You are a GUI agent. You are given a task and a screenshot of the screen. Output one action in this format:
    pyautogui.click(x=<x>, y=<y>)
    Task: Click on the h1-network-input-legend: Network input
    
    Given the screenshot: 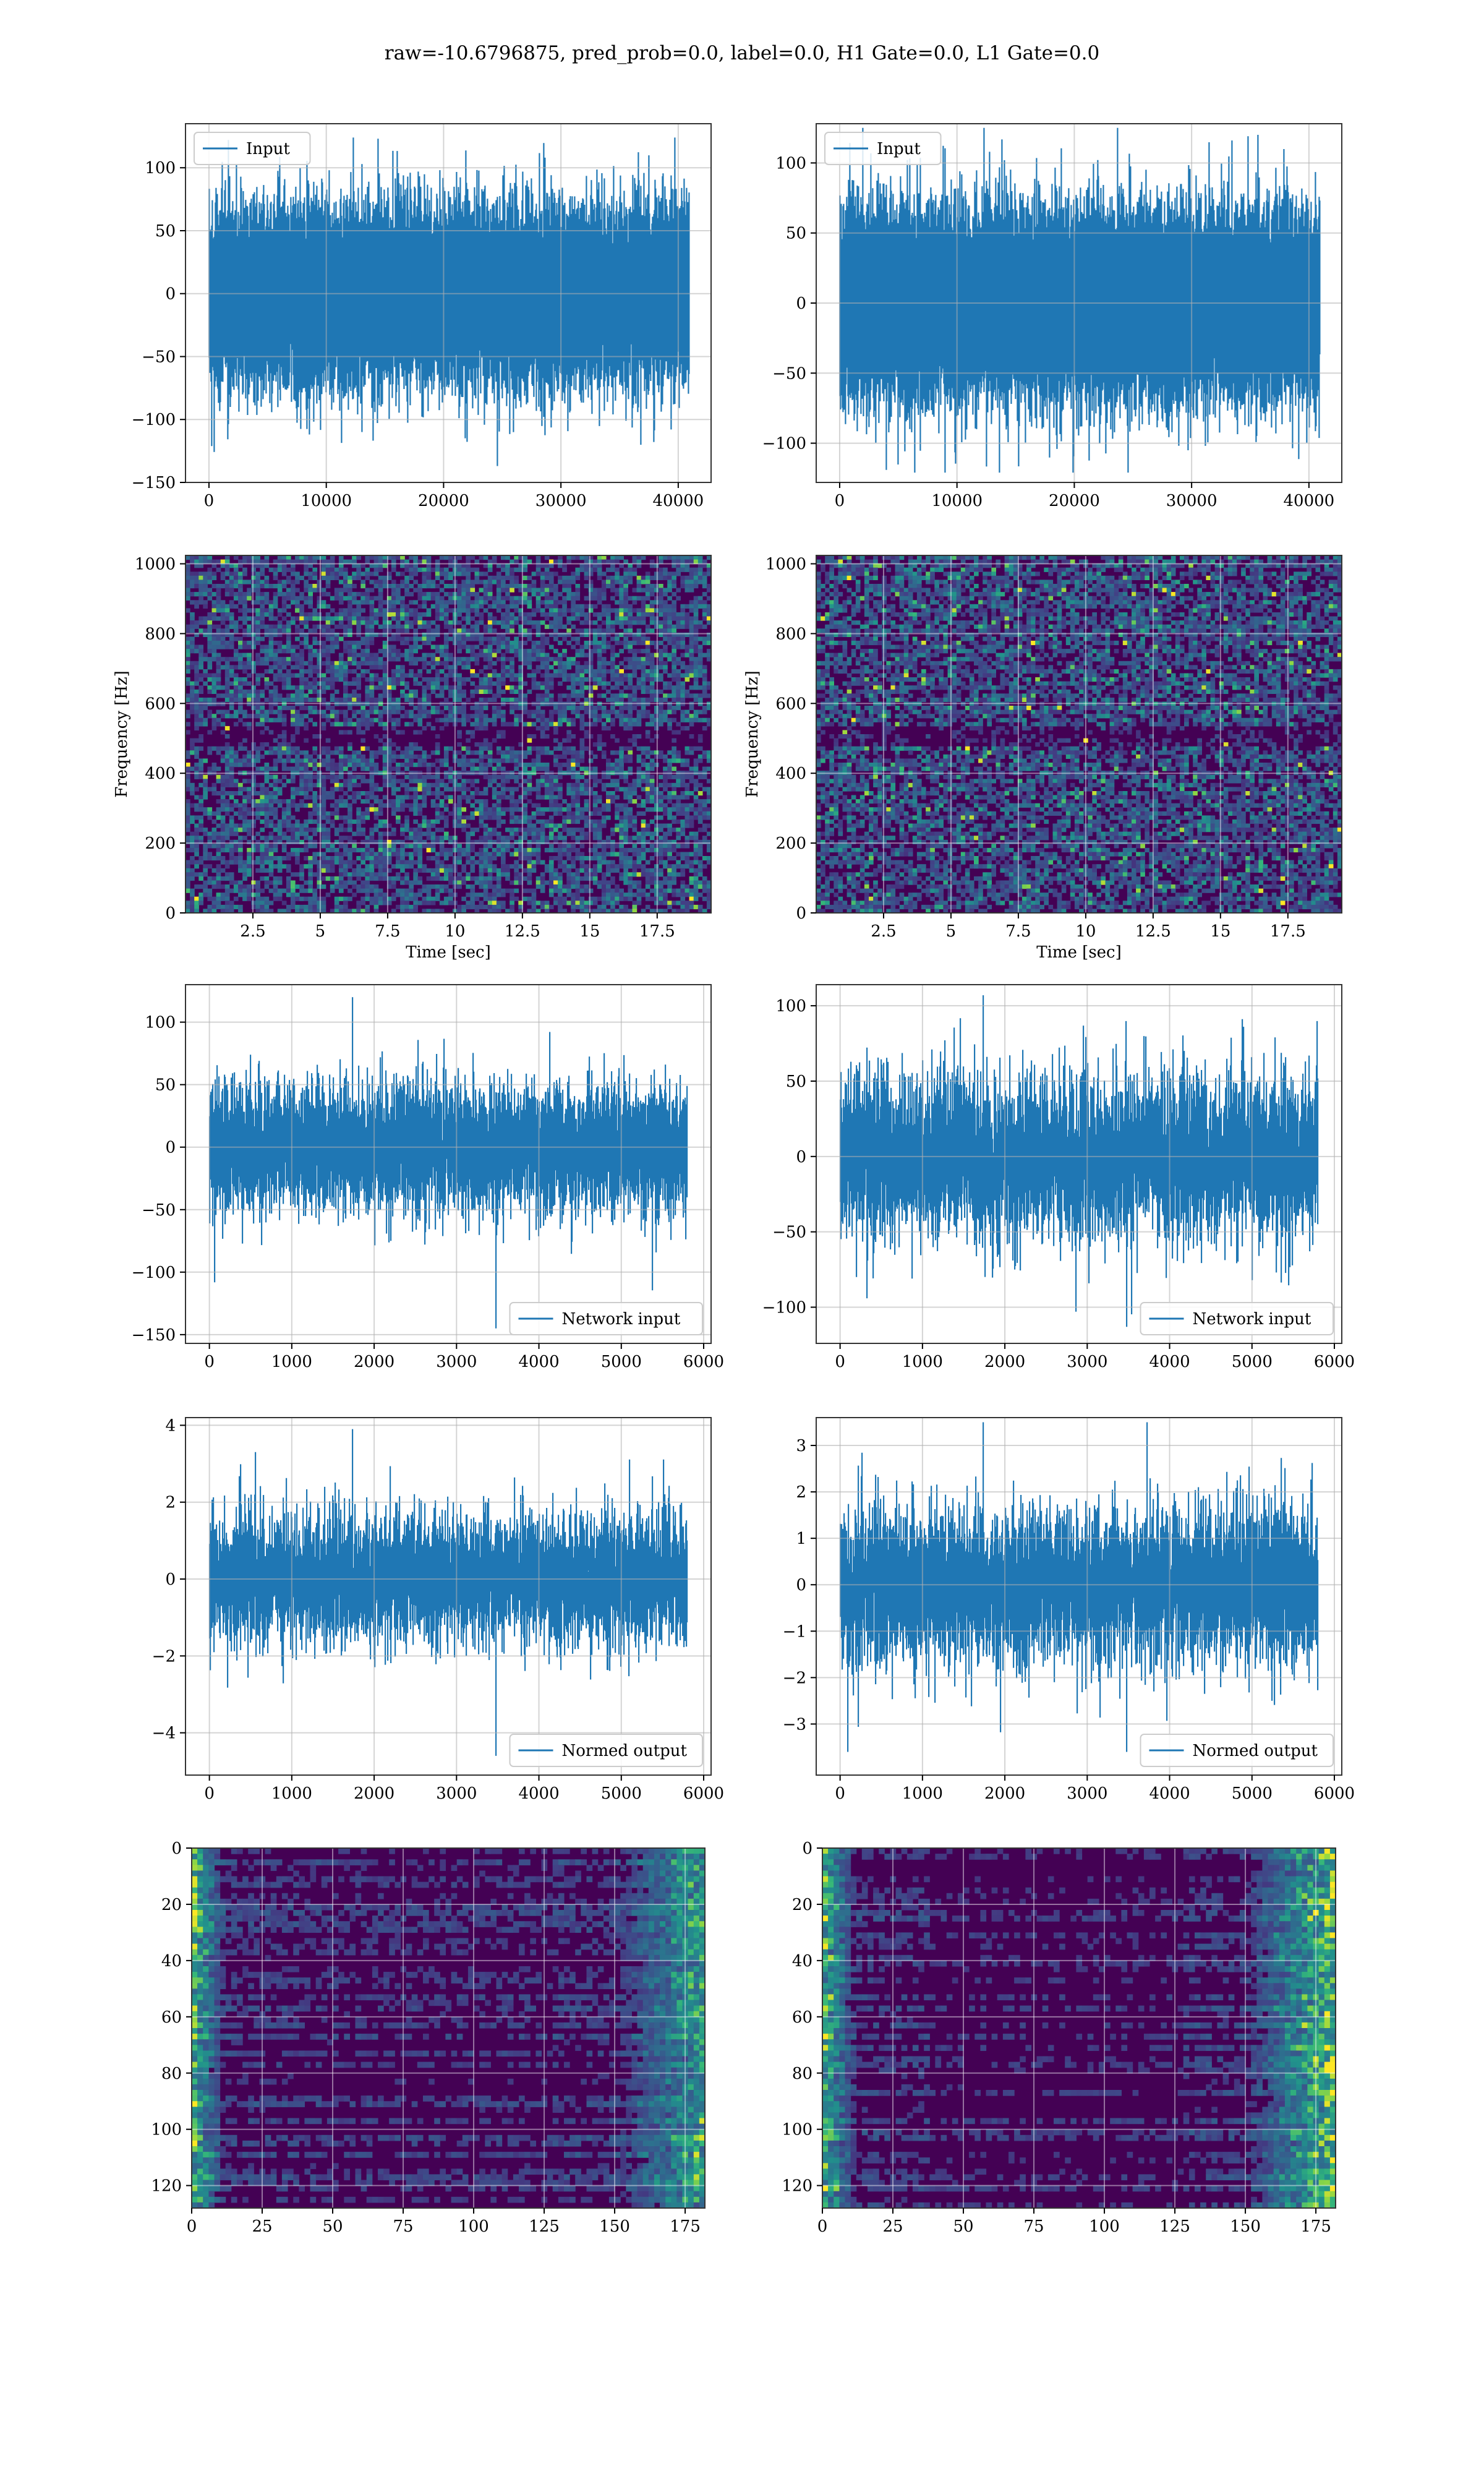 What is the action you would take?
    pyautogui.click(x=606, y=1319)
    